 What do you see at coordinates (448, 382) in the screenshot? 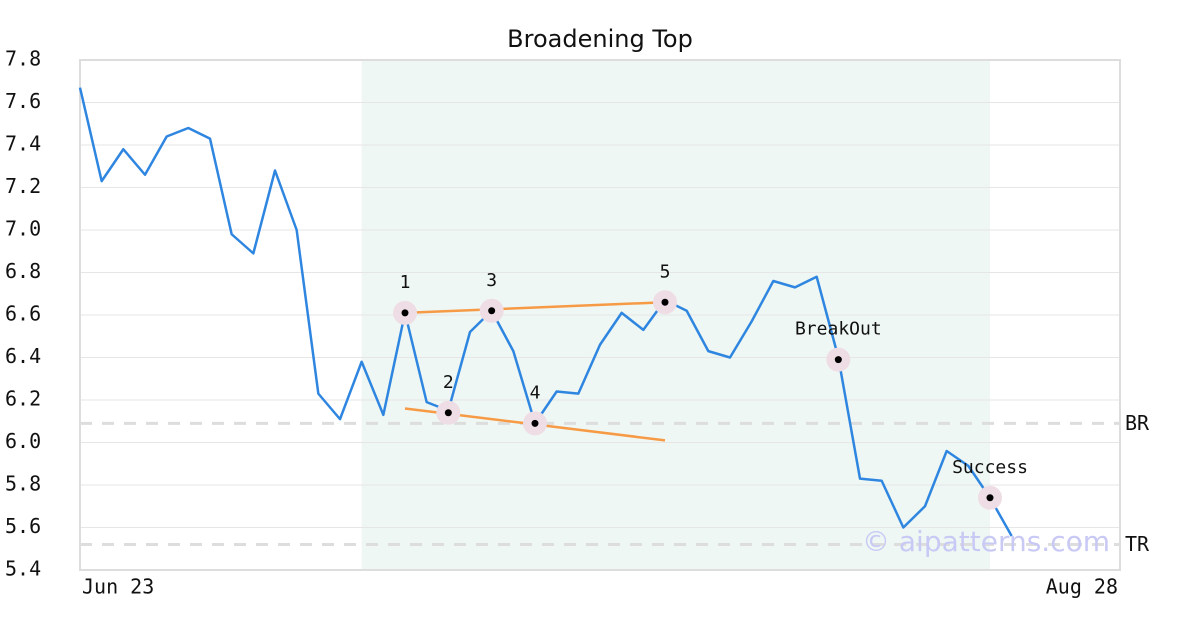
I see `annotation-label: 2` at bounding box center [448, 382].